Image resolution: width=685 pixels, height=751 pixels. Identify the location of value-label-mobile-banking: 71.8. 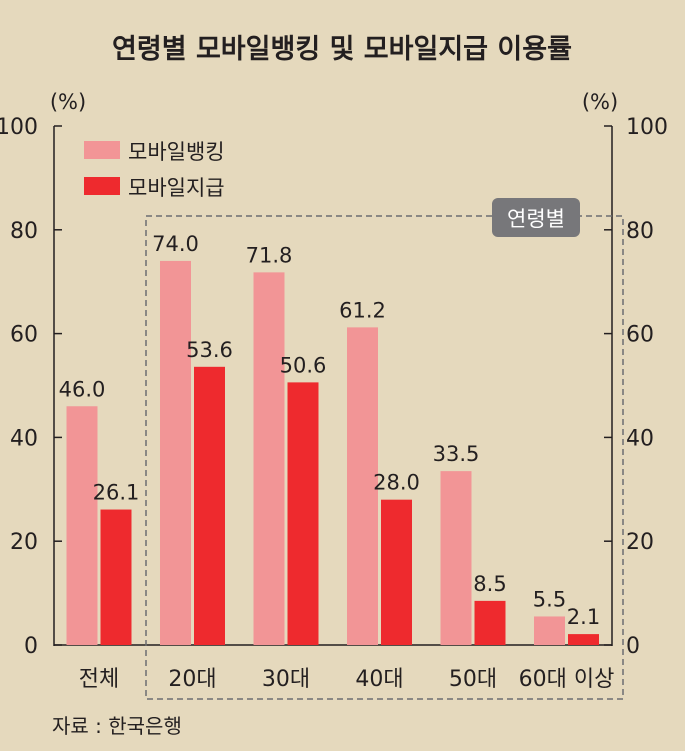
(269, 255).